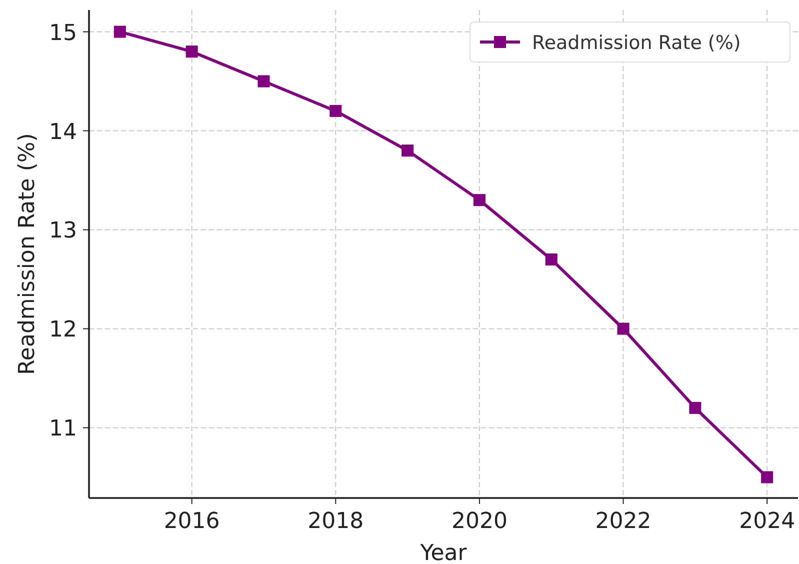 The width and height of the screenshot is (799, 564). Describe the element at coordinates (63, 33) in the screenshot. I see `y-tick-label: 15` at that location.